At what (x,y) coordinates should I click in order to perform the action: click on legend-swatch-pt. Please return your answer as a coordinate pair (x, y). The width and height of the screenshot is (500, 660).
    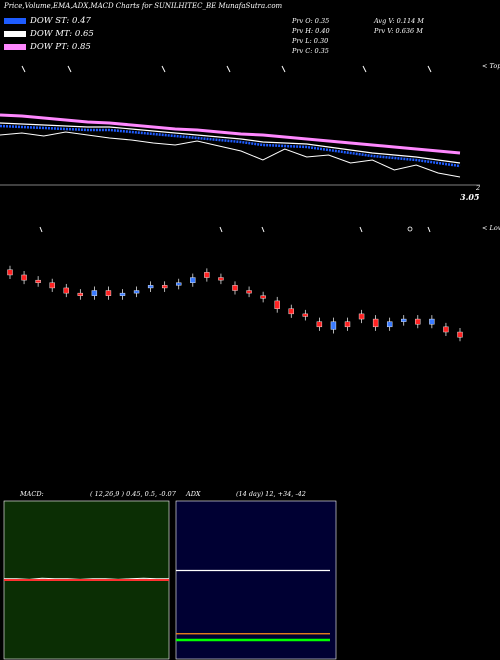
    Looking at the image, I should click on (15, 46).